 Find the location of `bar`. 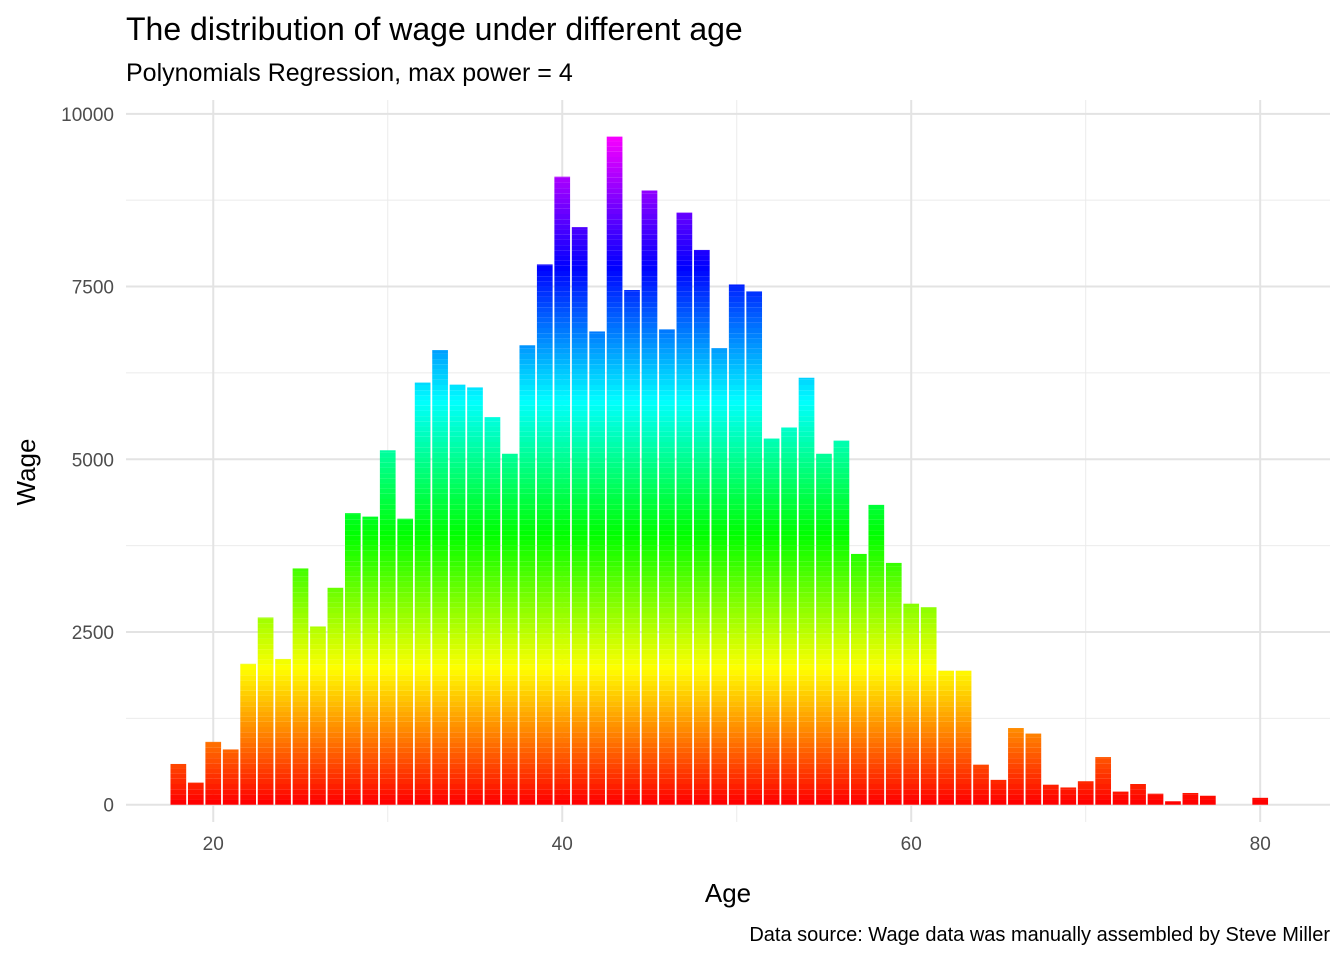

bar is located at coordinates (440, 577).